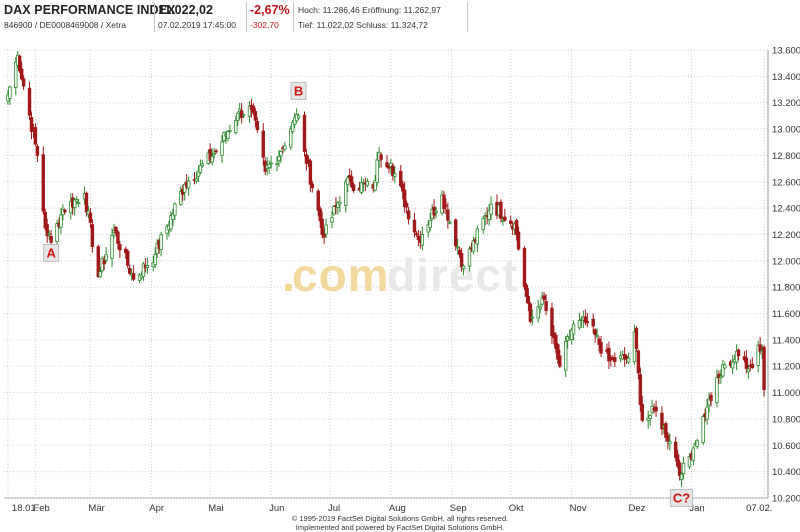 The height and width of the screenshot is (532, 800). Describe the element at coordinates (682, 498) in the screenshot. I see `marker-box` at that location.